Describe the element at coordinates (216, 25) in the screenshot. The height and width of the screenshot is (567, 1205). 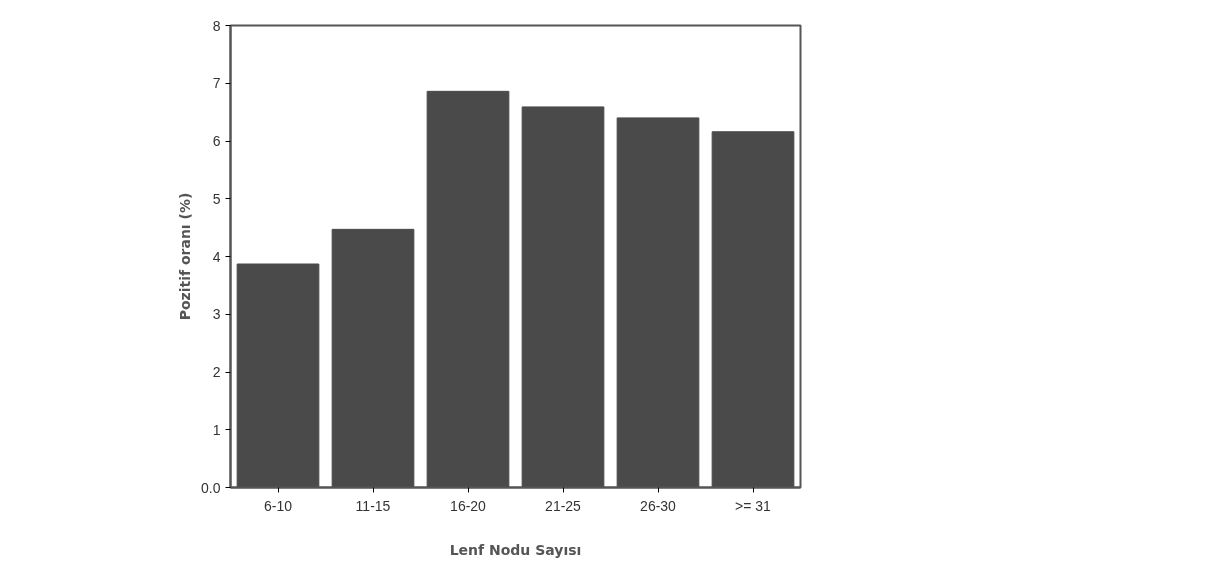
I see `y-tick-label: 8` at that location.